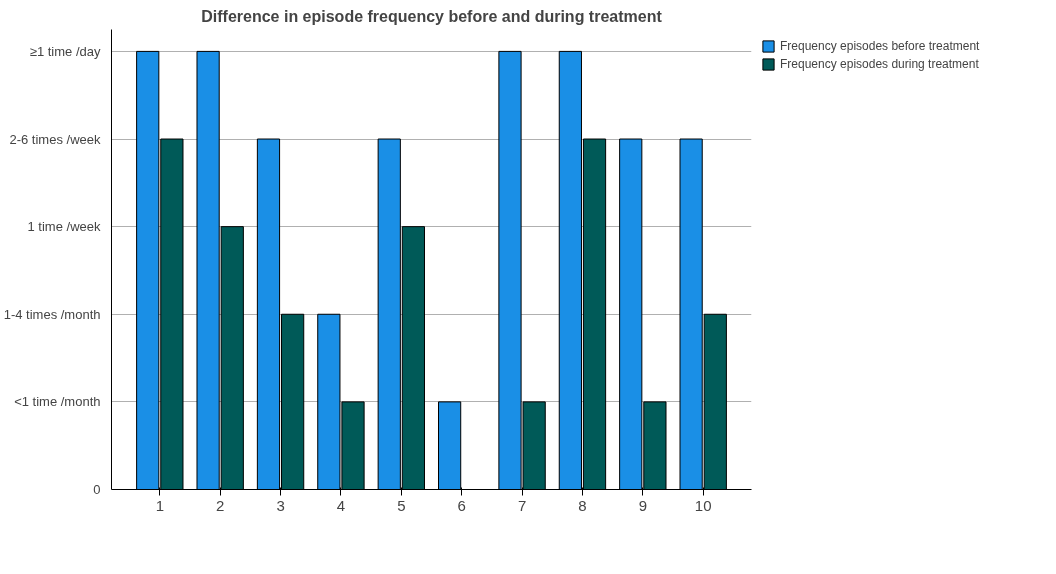  Describe the element at coordinates (642, 505) in the screenshot. I see `x-tick-label: 9` at that location.